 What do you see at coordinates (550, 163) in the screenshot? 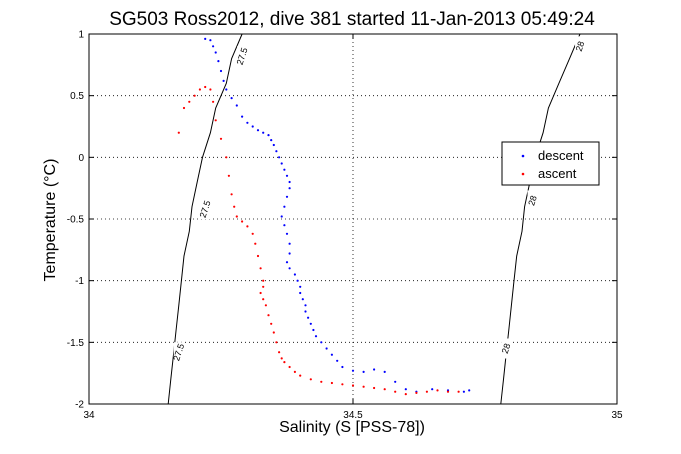
I see `legend: descent ascent` at bounding box center [550, 163].